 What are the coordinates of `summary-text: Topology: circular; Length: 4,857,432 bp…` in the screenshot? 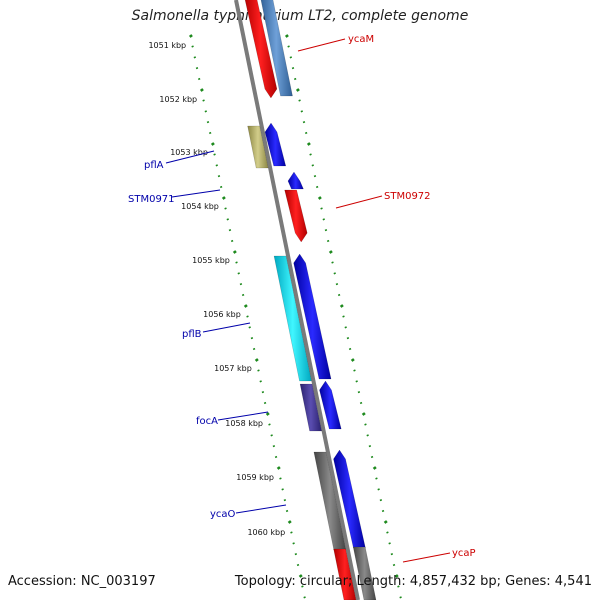 It's located at (413, 581).